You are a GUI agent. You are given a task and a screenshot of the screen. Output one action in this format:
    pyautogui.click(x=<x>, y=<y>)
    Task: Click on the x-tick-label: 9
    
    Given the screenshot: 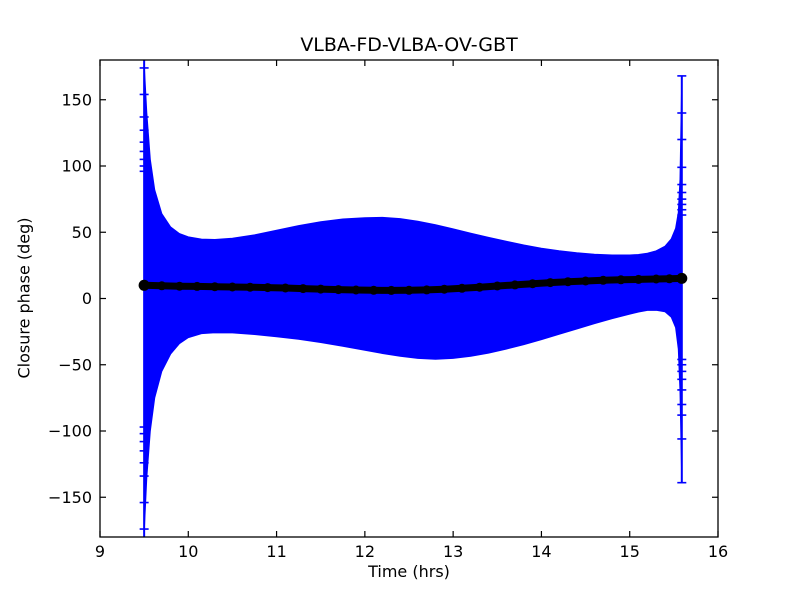 What is the action you would take?
    pyautogui.click(x=100, y=551)
    